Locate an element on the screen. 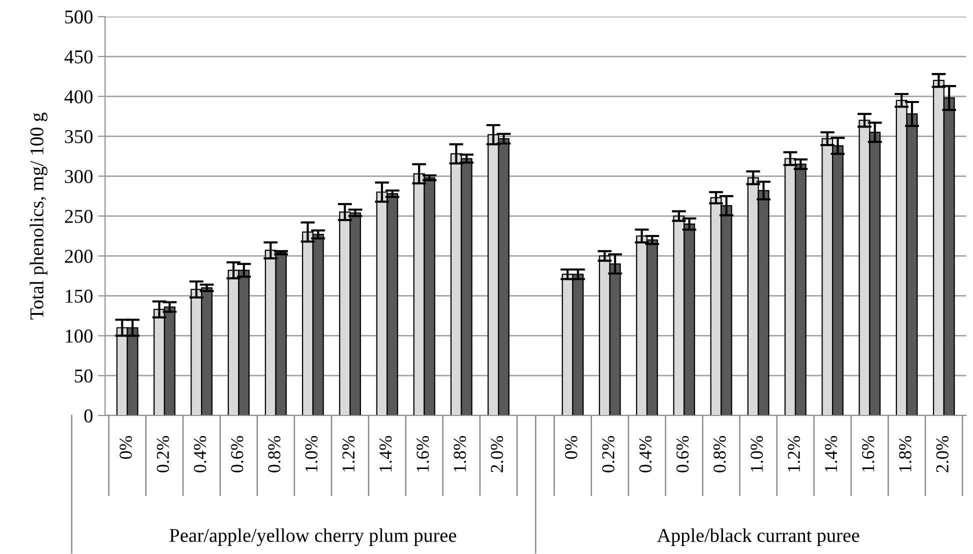 This screenshot has width=973, height=554. y-tick-label: 250 is located at coordinates (78, 216).